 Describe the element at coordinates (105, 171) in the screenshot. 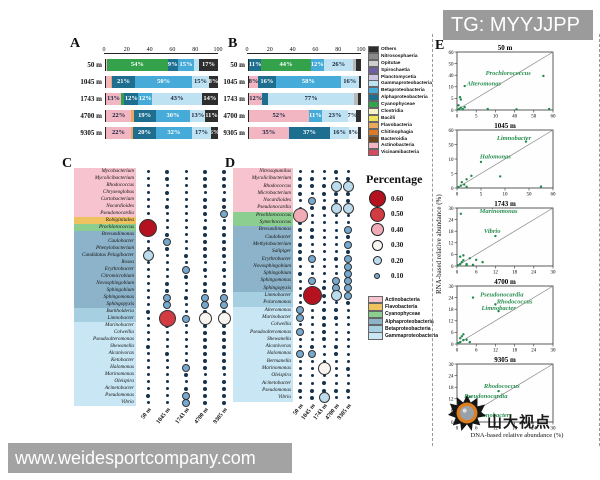

I see `taxon-name: Mycobacterium` at that location.